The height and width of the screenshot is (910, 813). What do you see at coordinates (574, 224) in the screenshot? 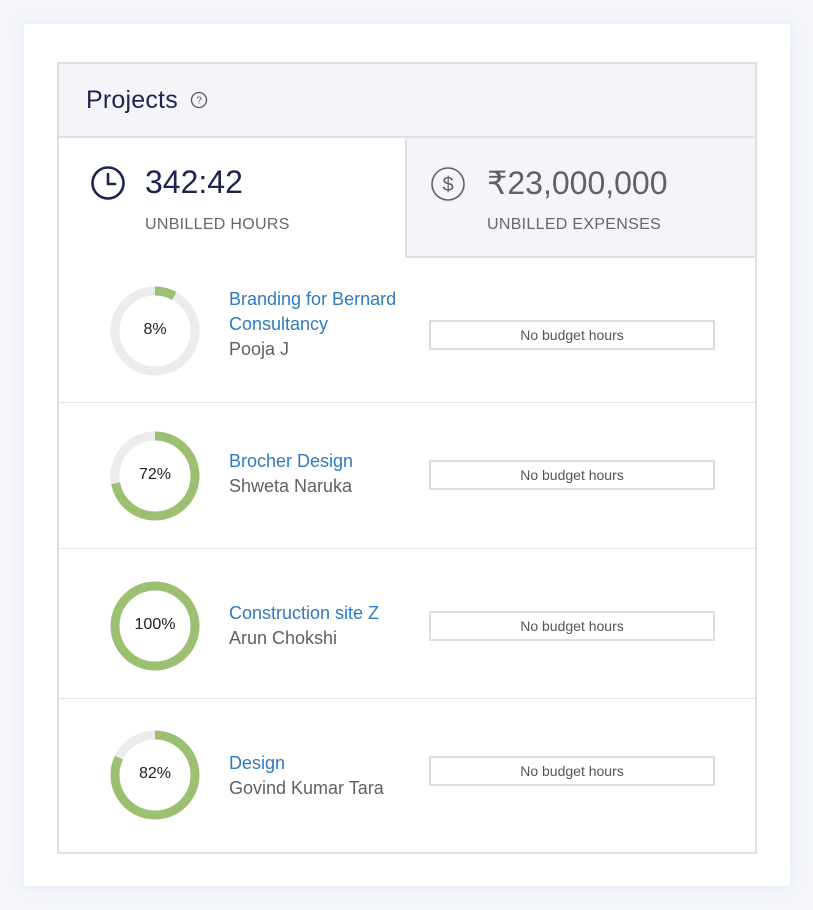
I see `unbilled-expenses-label: UNBILLED EXPENSES` at bounding box center [574, 224].